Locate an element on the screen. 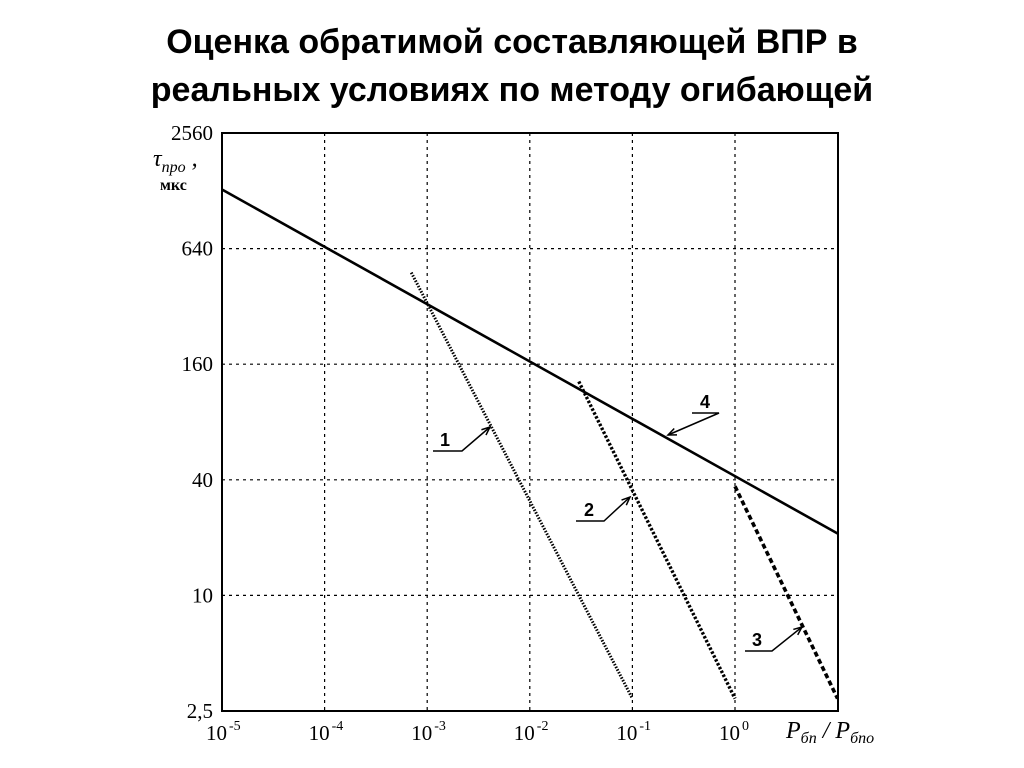 The height and width of the screenshot is (768, 1024). y-tick-label: 160 is located at coordinates (198, 364).